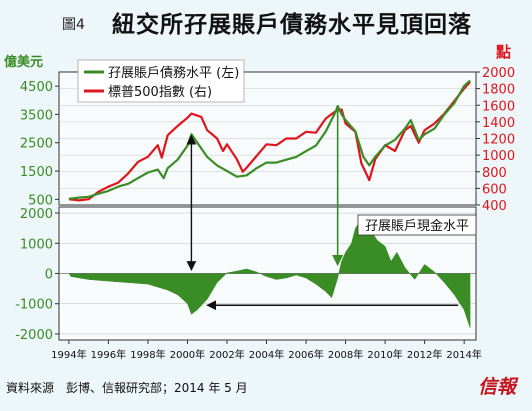  Describe the element at coordinates (226, 354) in the screenshot. I see `x-axis-tick-label: 2002年` at that location.